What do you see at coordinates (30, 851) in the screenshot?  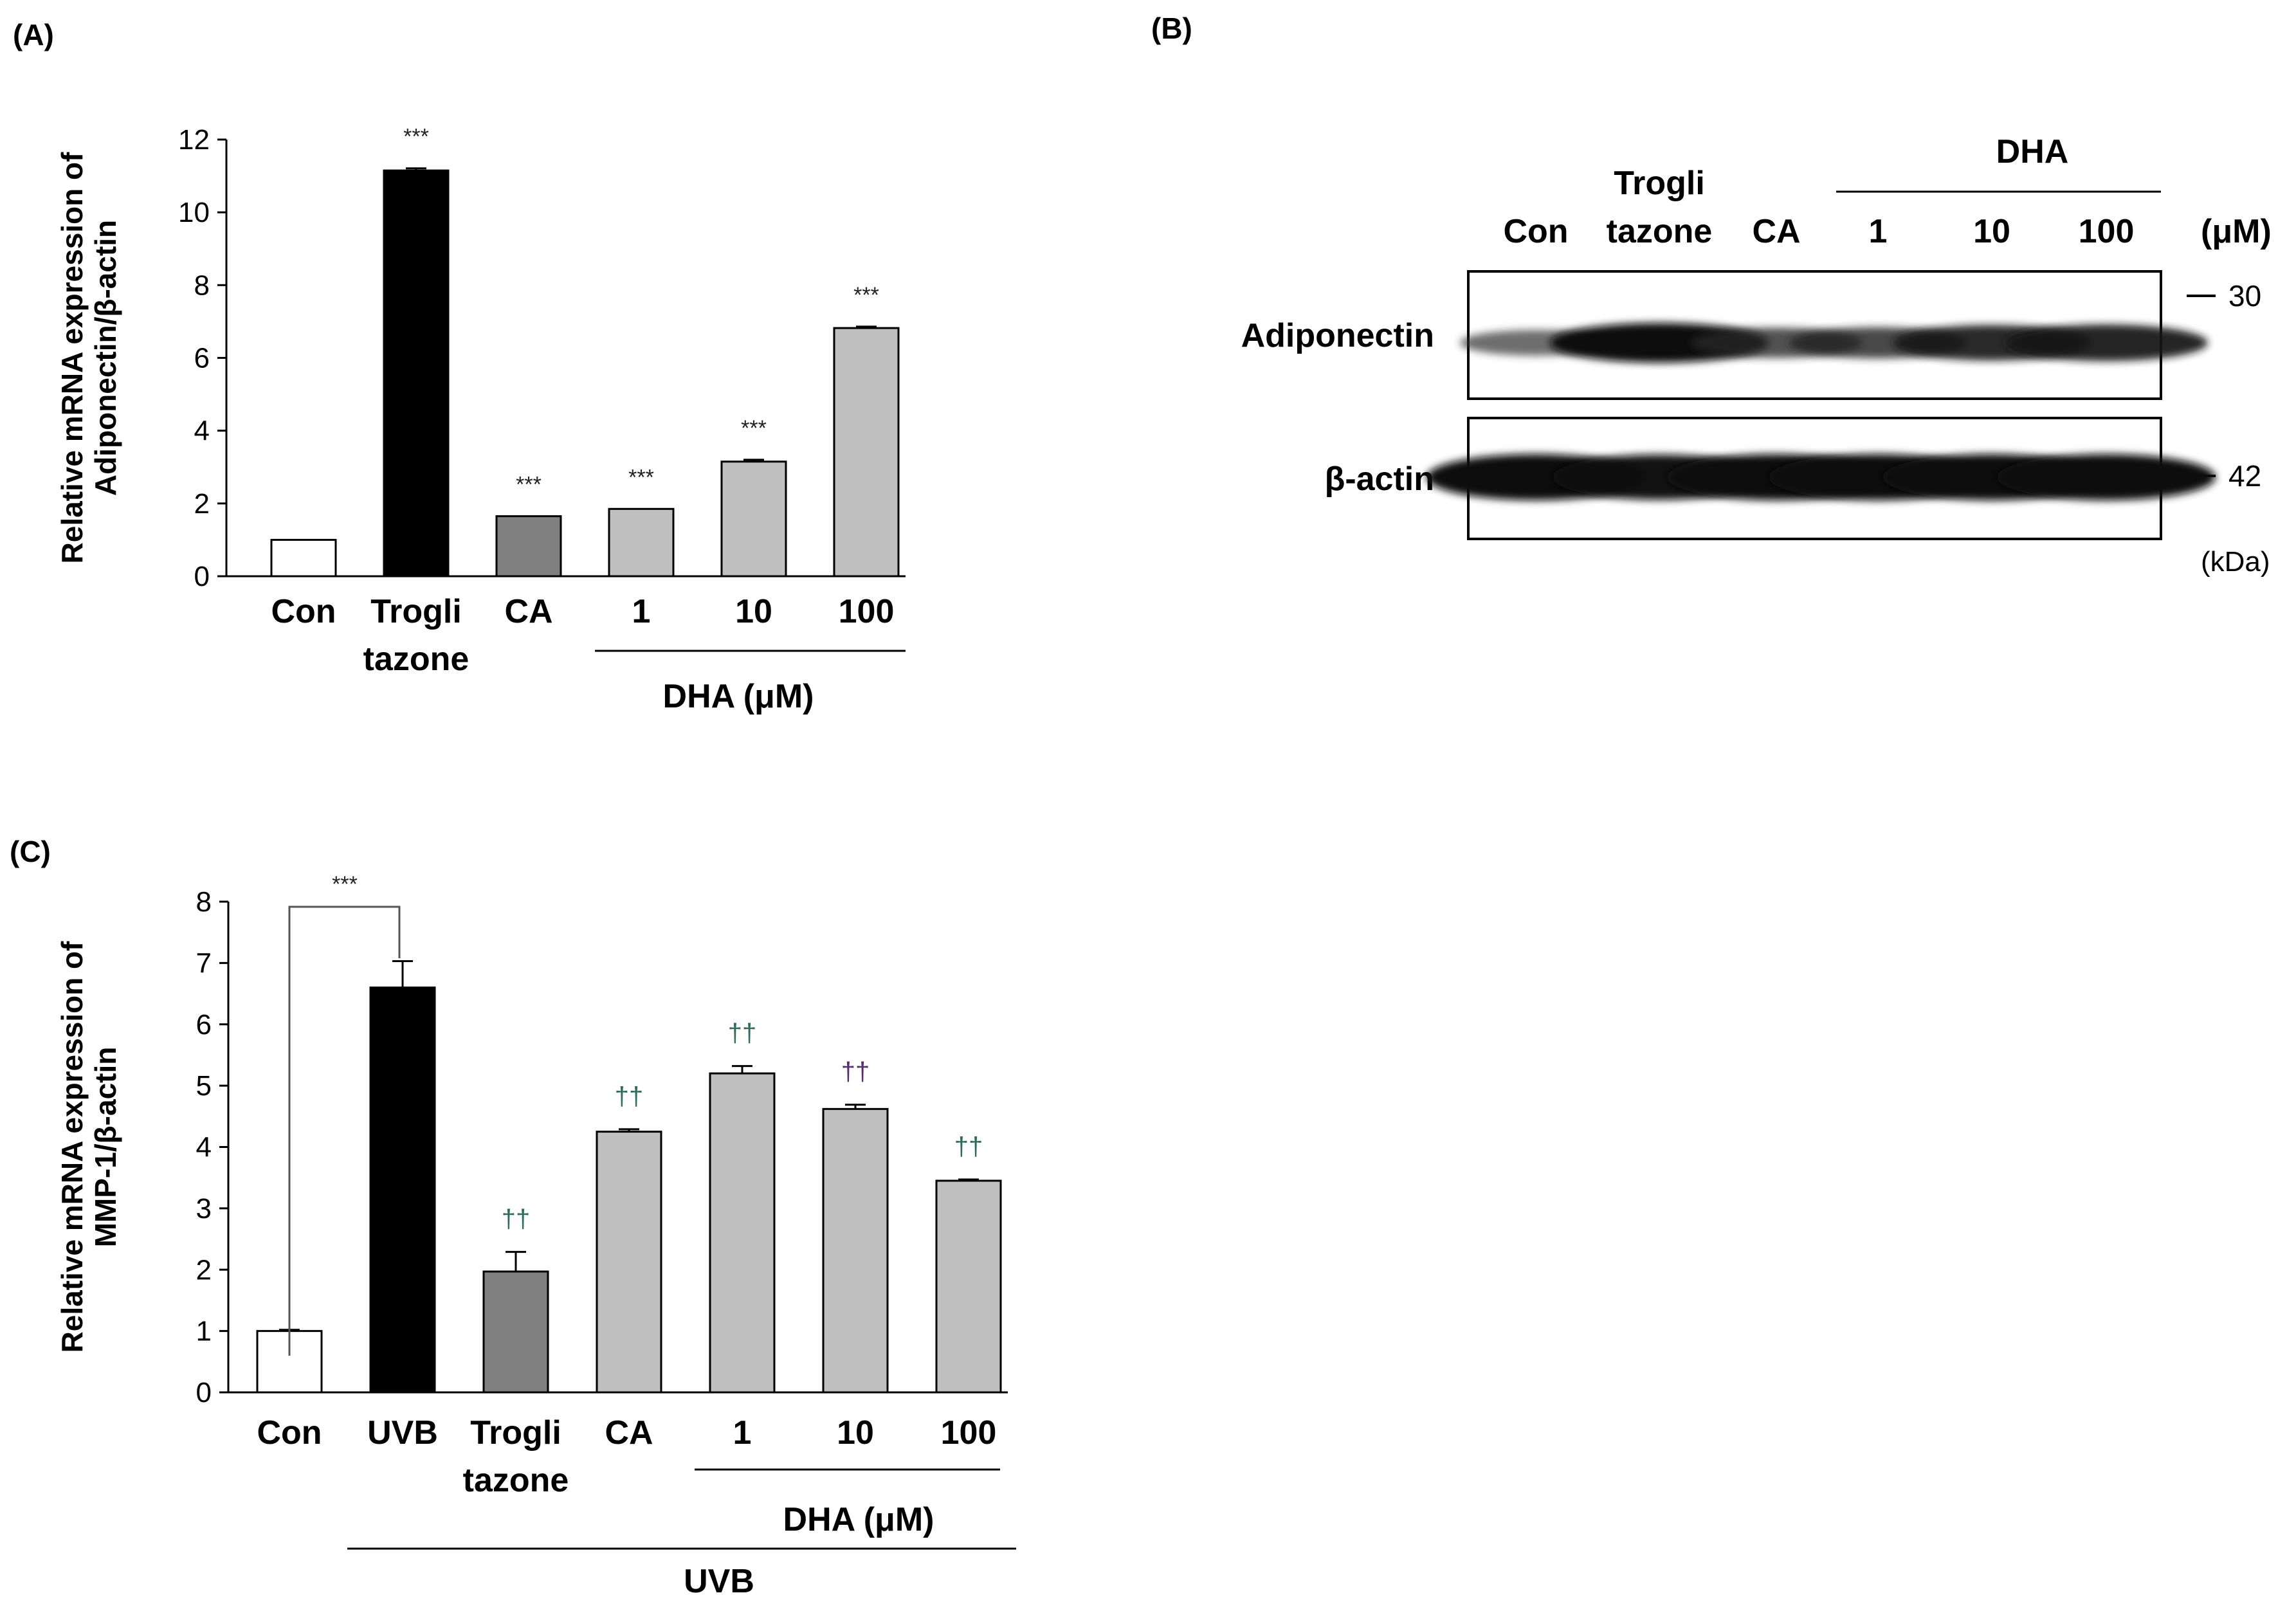 I see `panel-label-c: (C)` at bounding box center [30, 851].